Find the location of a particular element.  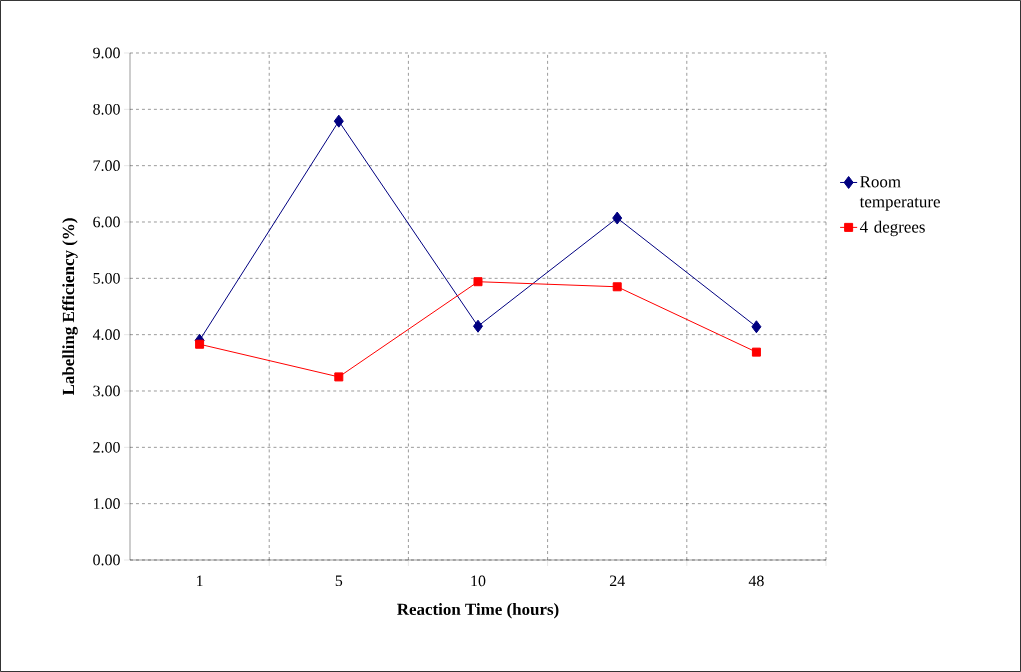

y-tick-label: 5.00 is located at coordinates (106, 278).